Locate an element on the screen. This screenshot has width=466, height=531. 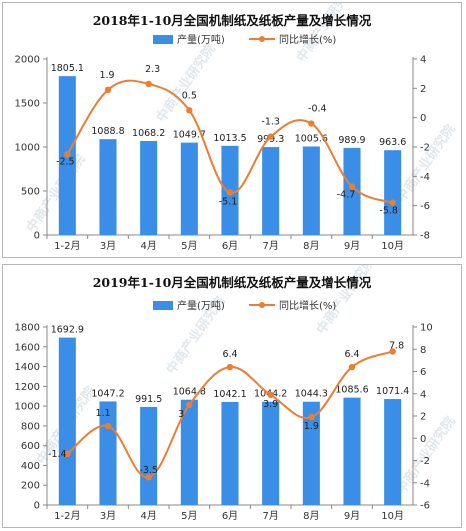
bar-value-label: 1042.1 is located at coordinates (229, 394).